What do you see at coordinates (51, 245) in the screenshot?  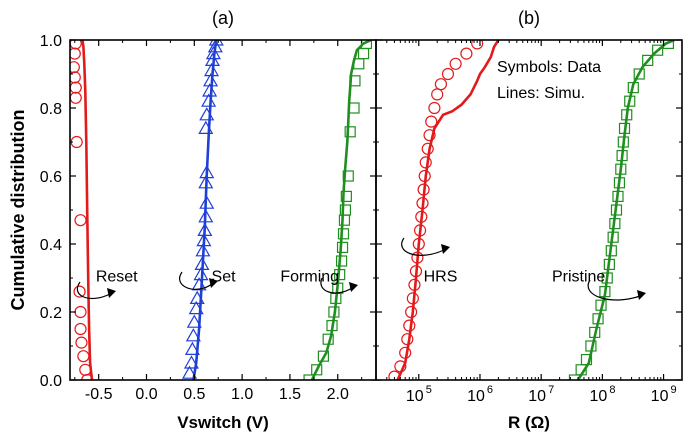 I see `y-tick-label: 0.4` at bounding box center [51, 245].